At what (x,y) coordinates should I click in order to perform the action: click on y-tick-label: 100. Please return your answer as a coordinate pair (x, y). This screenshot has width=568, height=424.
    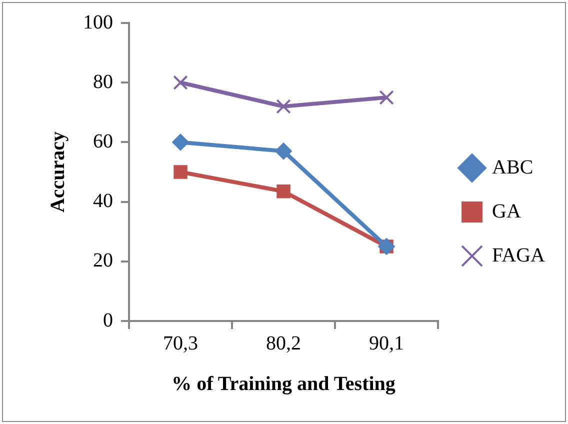
    Looking at the image, I should click on (98, 22).